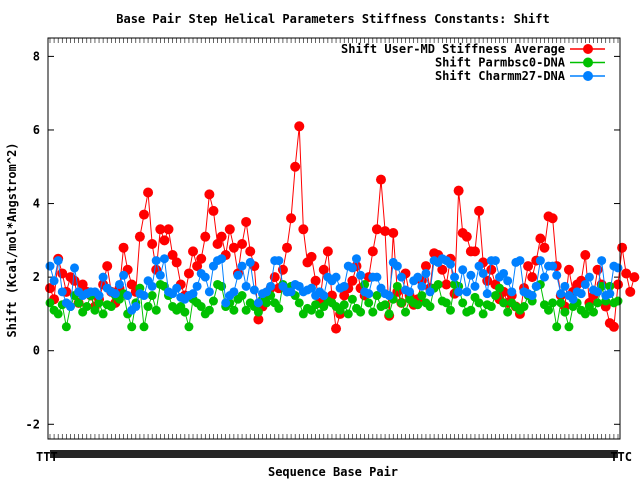 The height and width of the screenshot is (480, 640). Describe the element at coordinates (453, 49) in the screenshot. I see `legend-label: Shift User-MD Stiffness Average` at that location.